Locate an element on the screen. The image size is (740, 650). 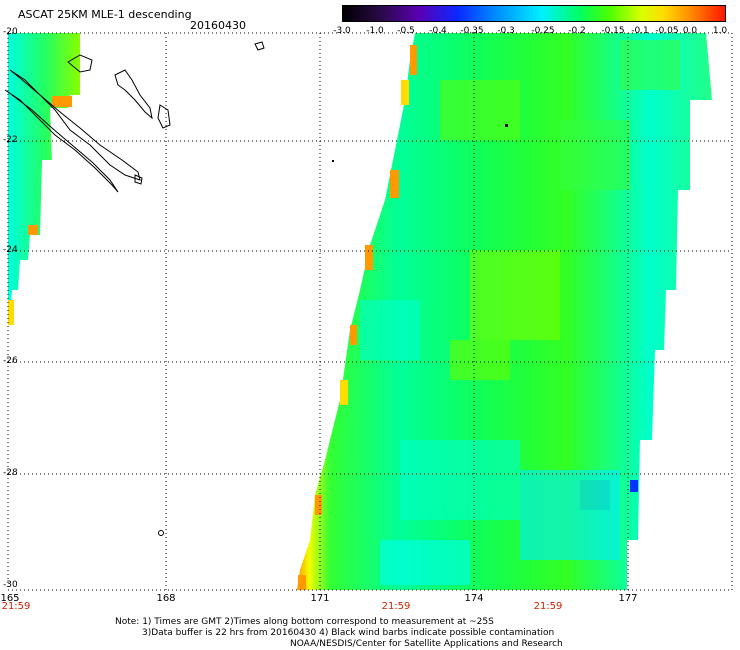
lon-label: 171 is located at coordinates (320, 598).